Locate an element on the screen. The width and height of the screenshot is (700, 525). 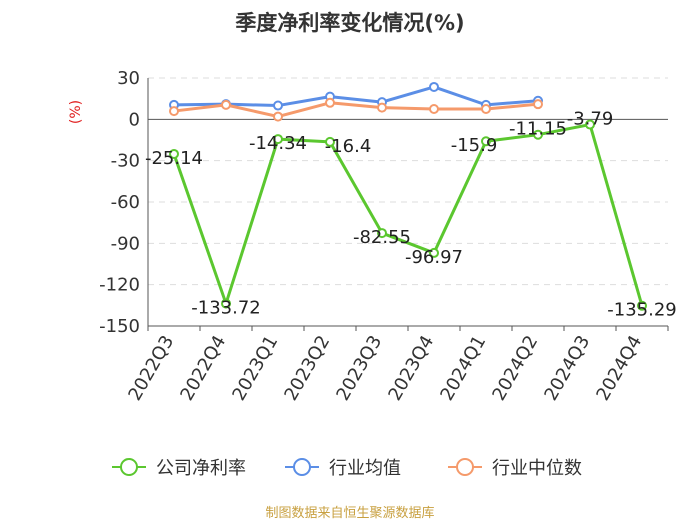
data-label: -16.4 is located at coordinates (348, 146).